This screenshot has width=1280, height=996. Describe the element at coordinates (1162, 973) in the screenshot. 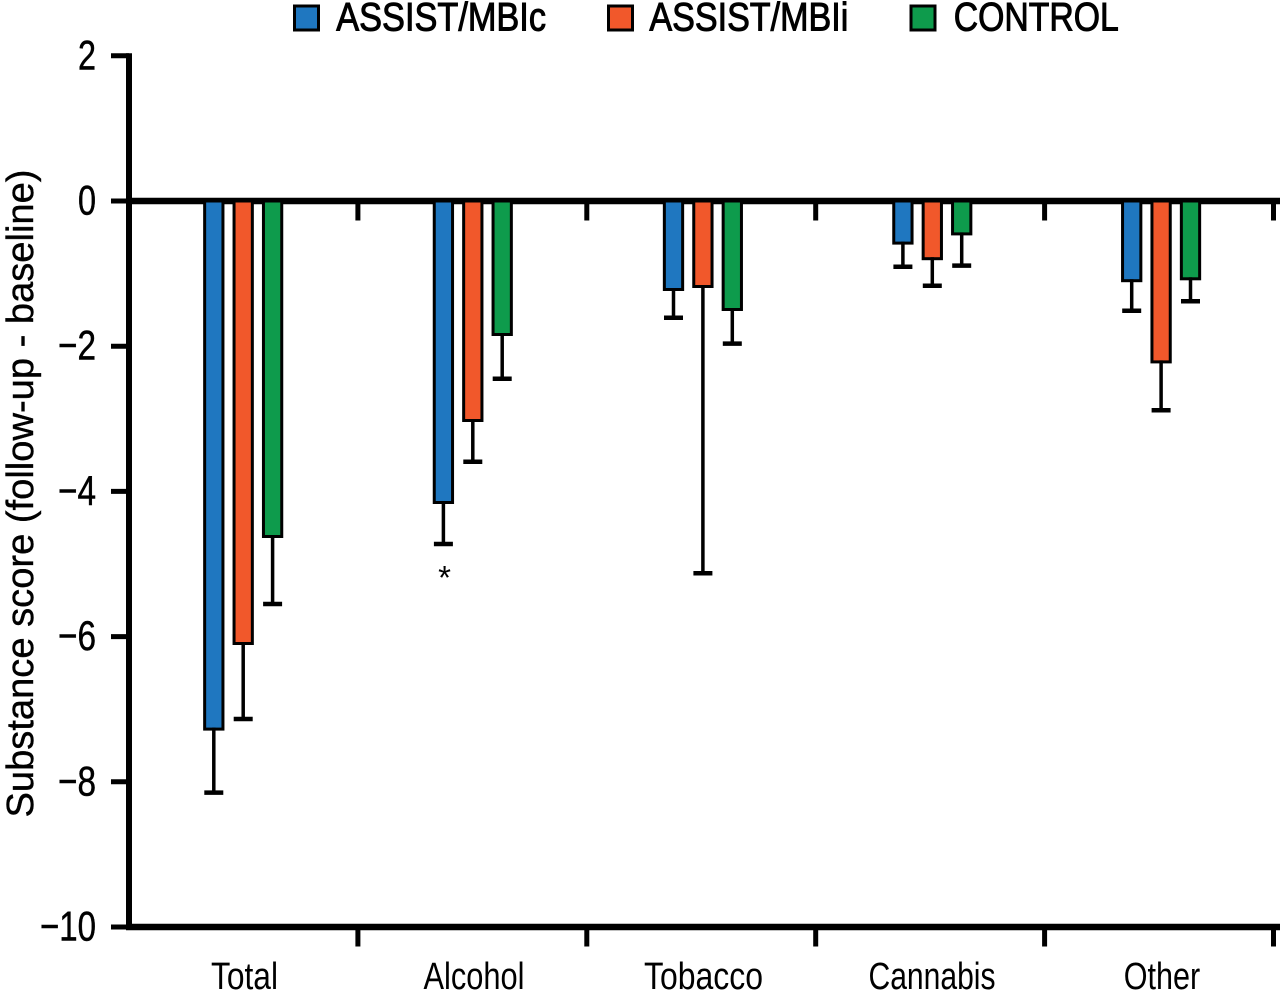

I see `svg-text: Other` at that location.